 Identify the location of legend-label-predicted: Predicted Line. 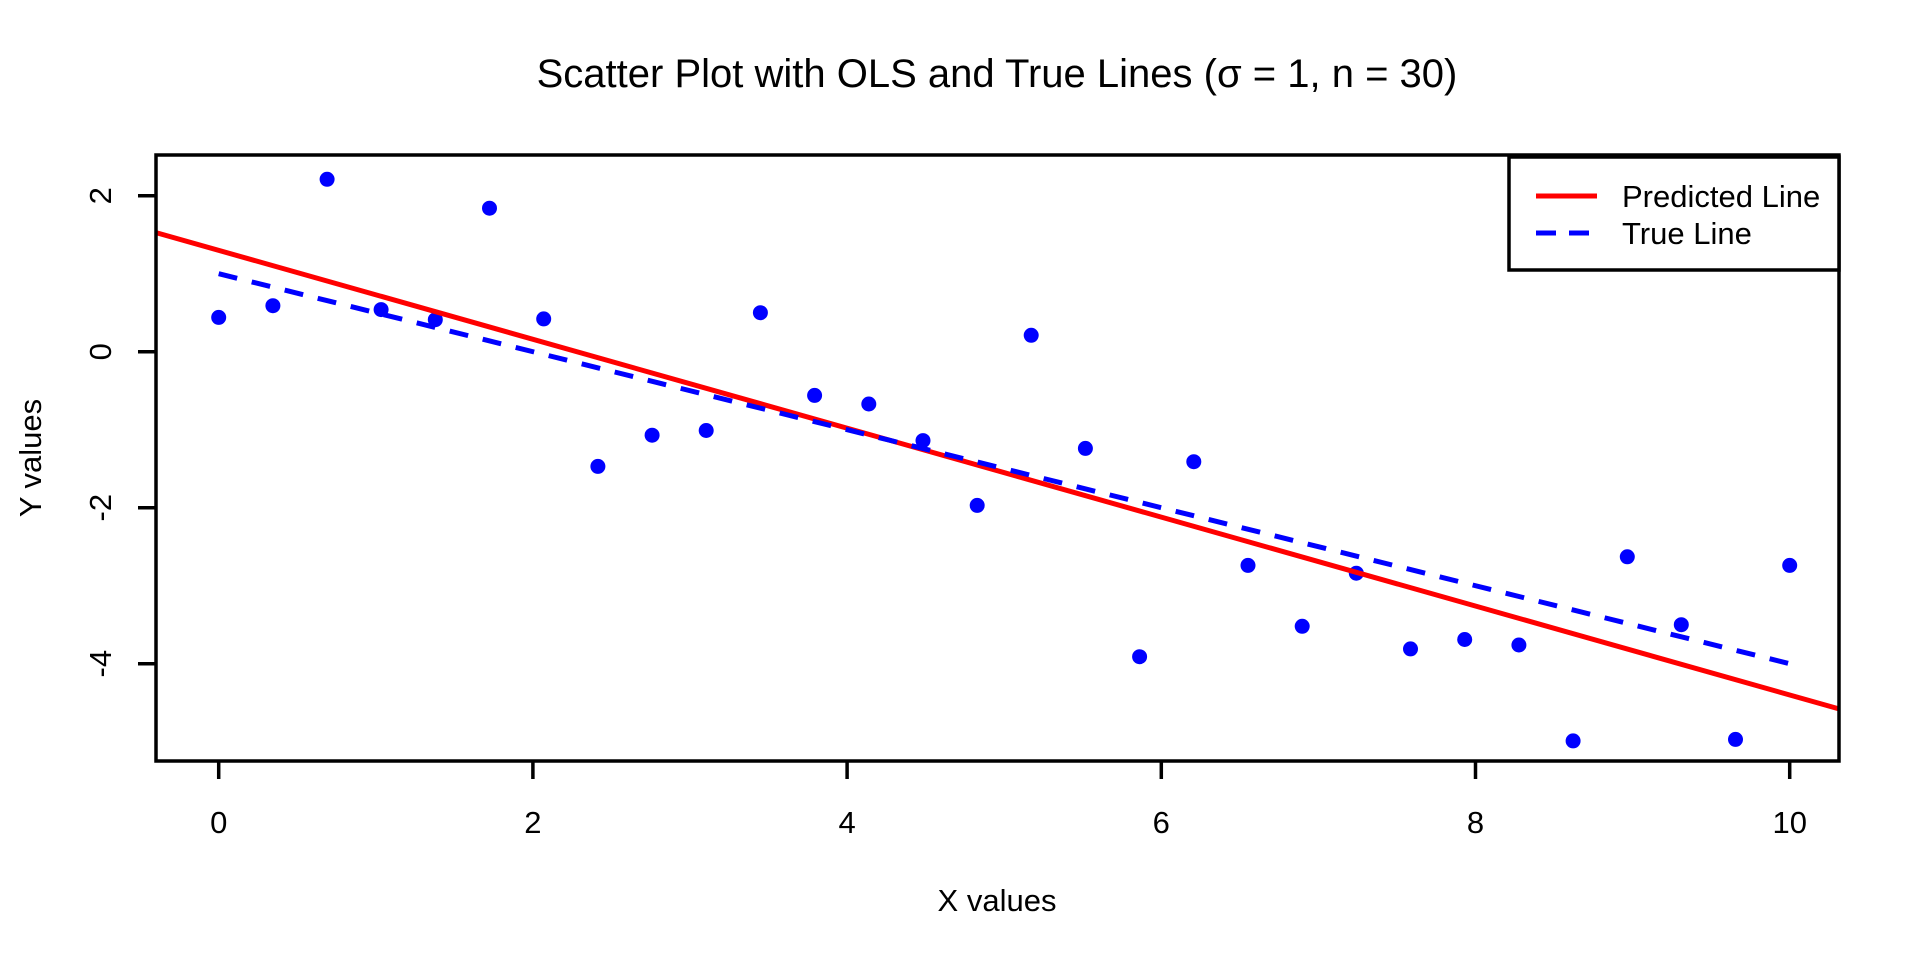
(1721, 196).